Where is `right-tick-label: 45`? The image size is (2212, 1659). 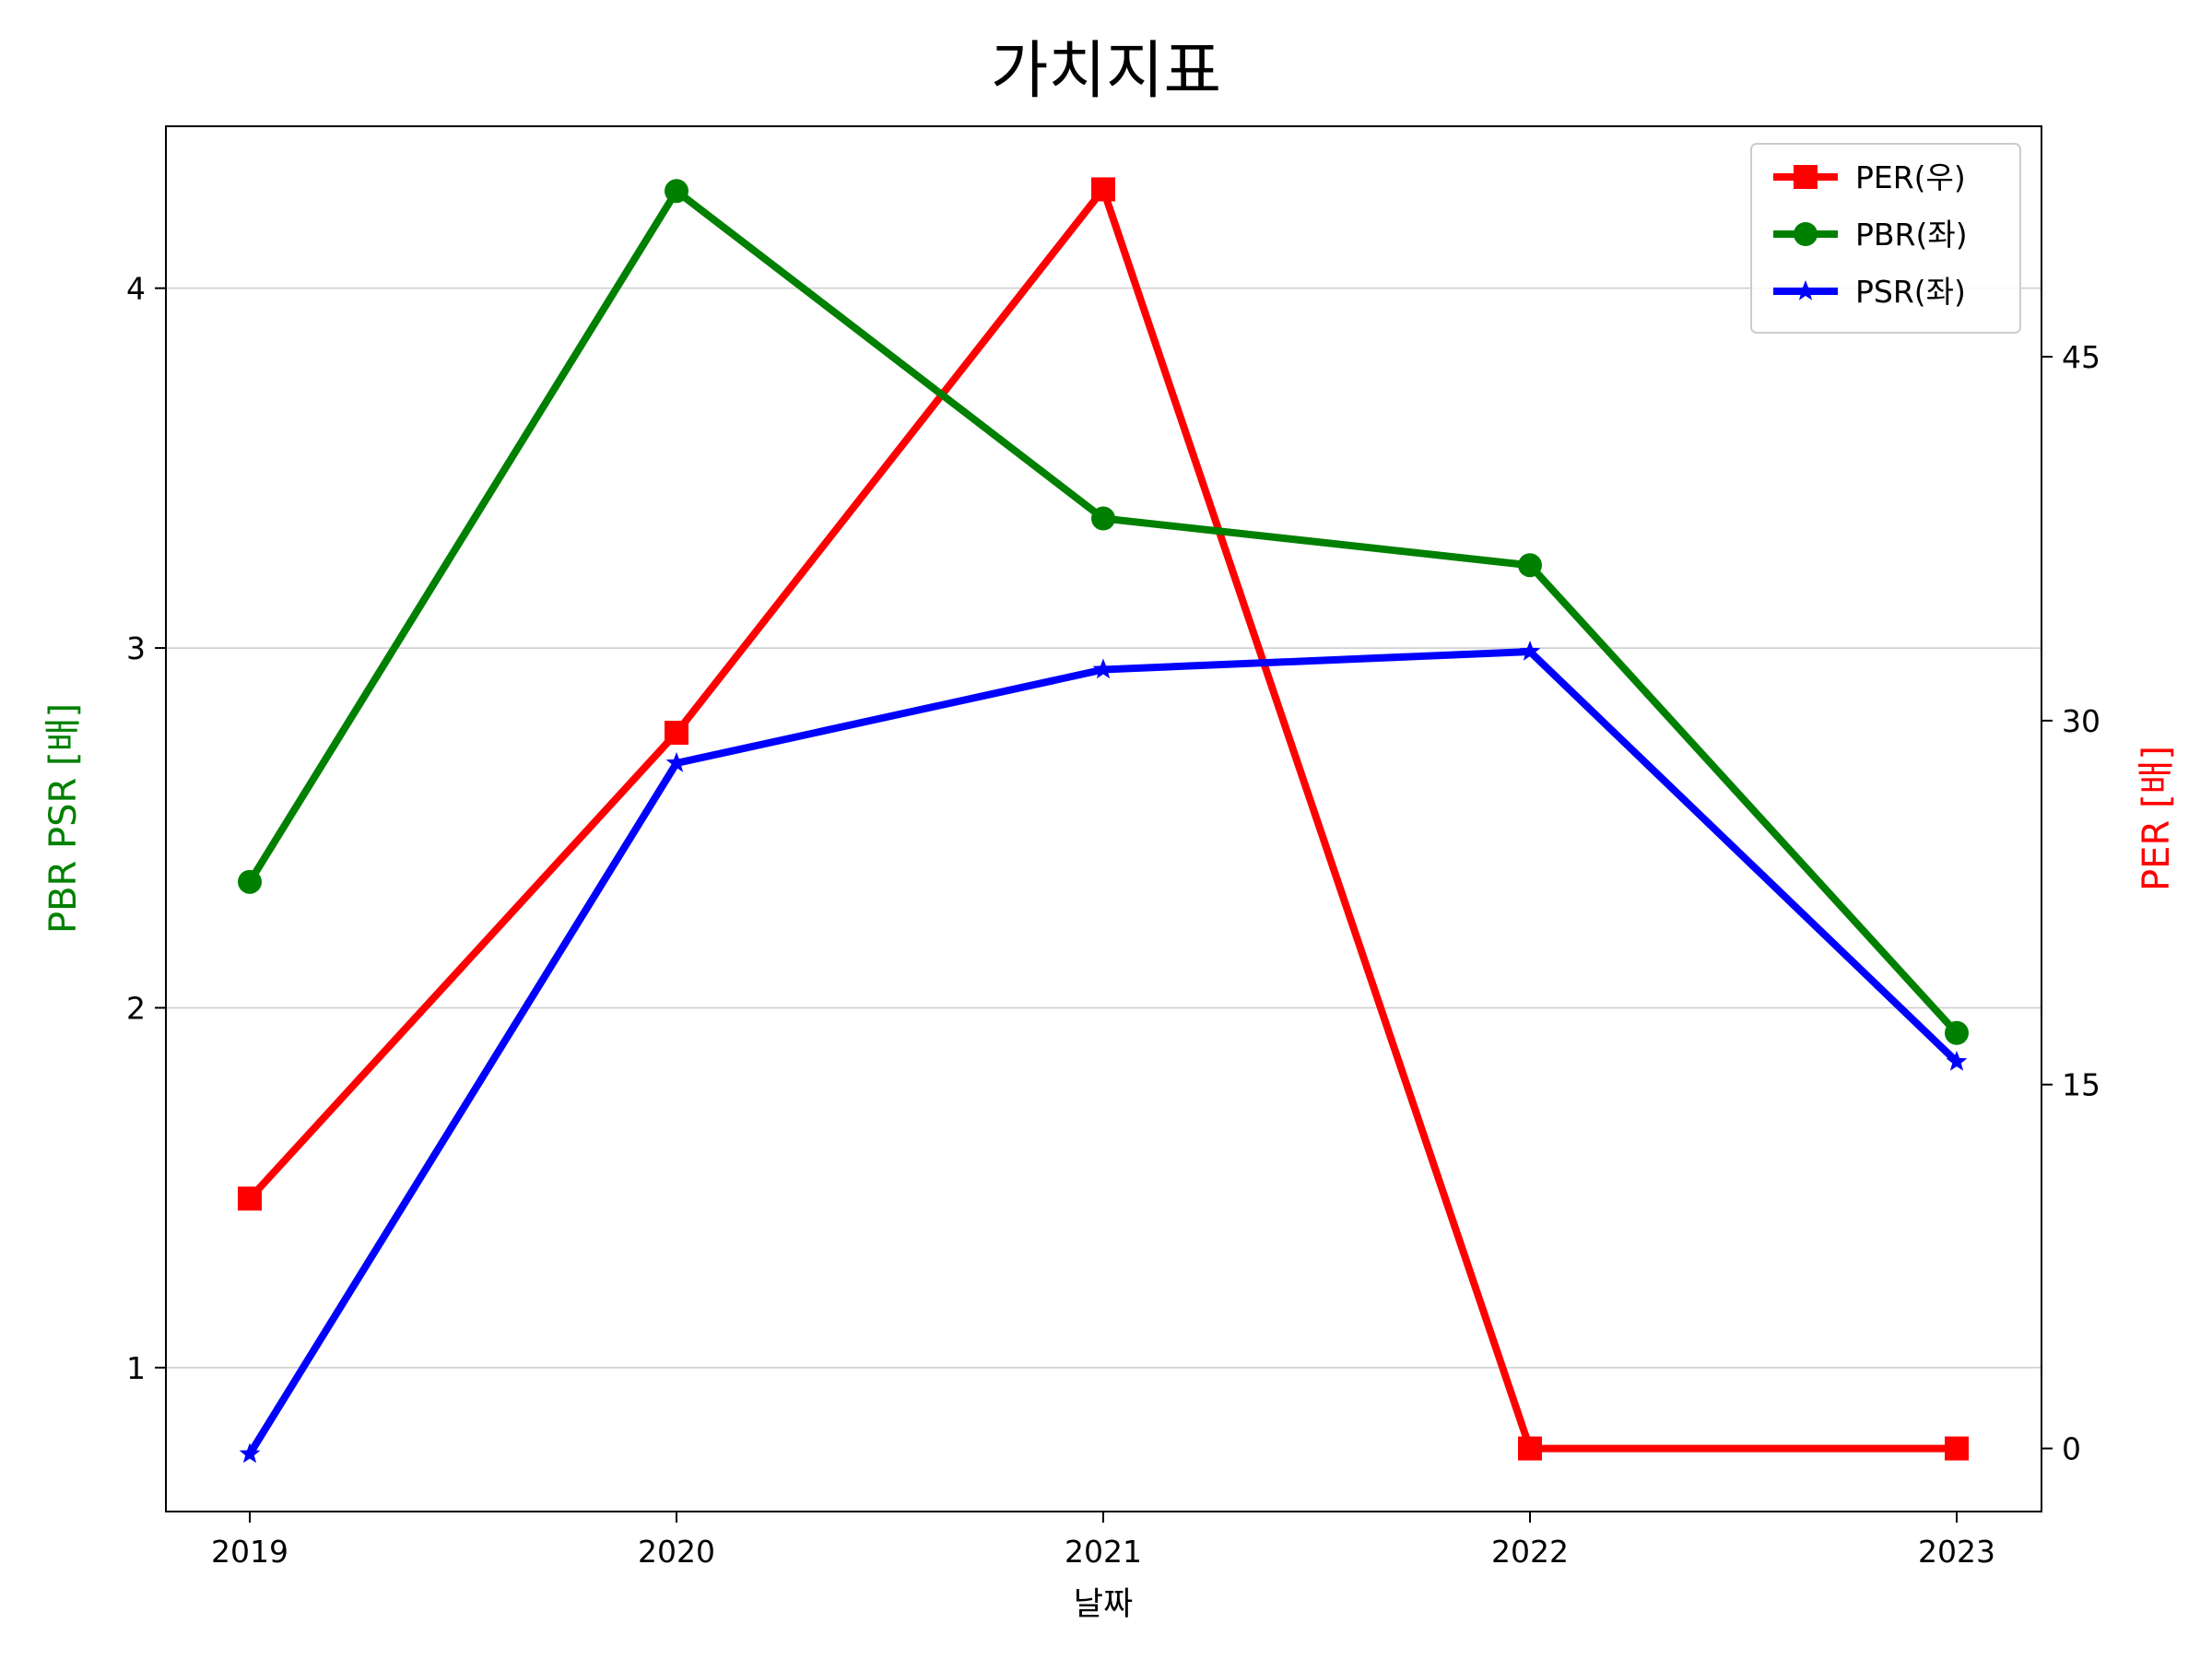 right-tick-label: 45 is located at coordinates (2081, 357).